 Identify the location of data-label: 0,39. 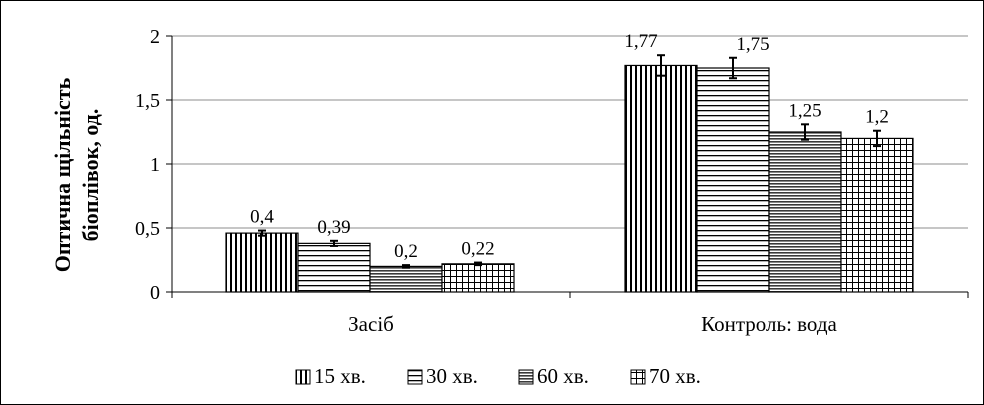
(333, 227).